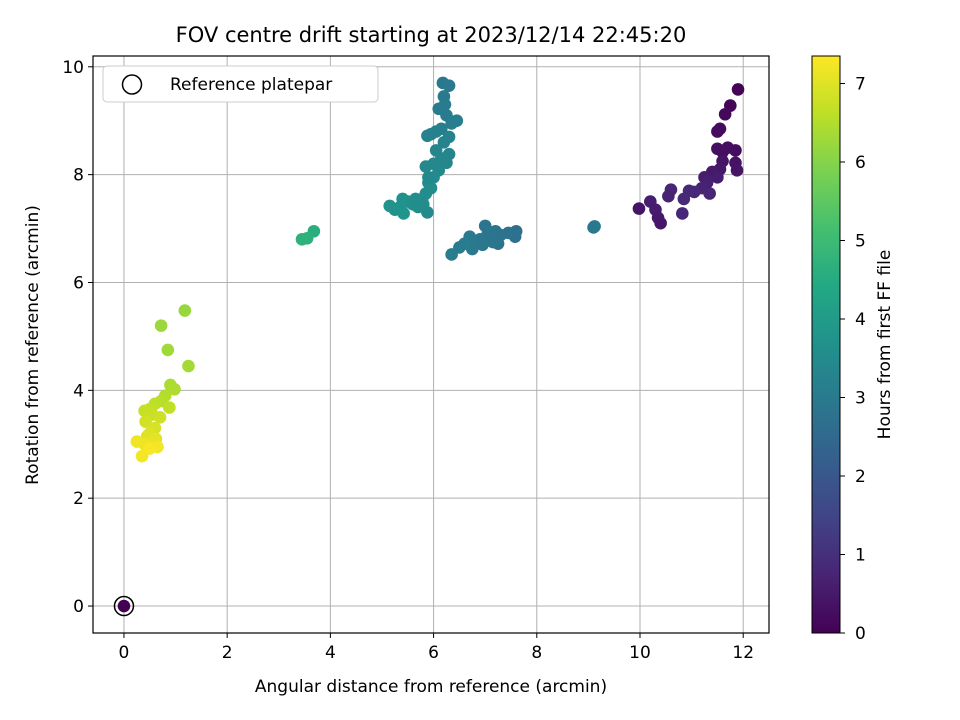  Describe the element at coordinates (78, 176) in the screenshot. I see `y-tick-label-8: 8` at that location.